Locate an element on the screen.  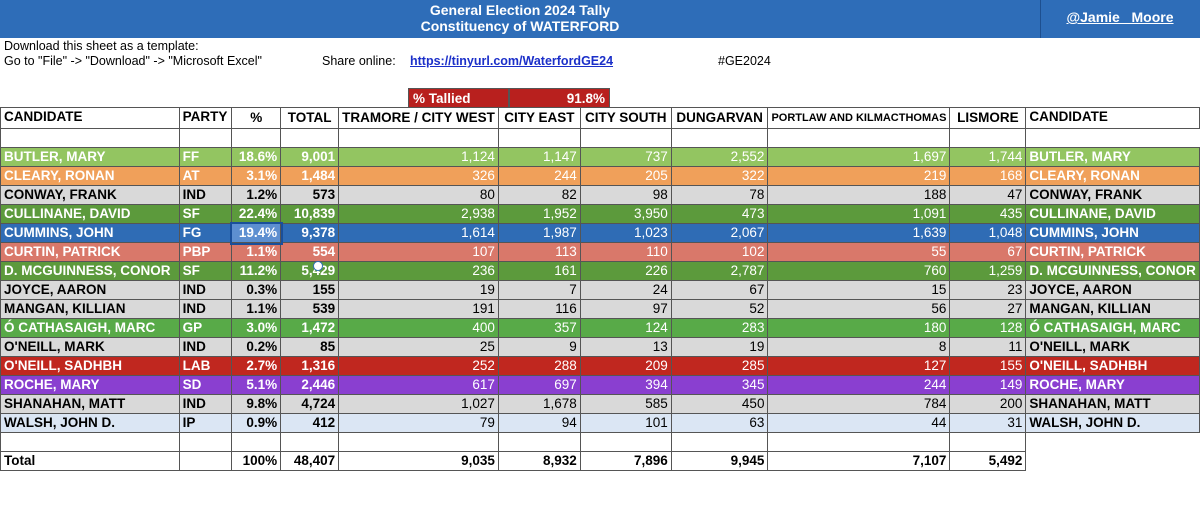
area-city-east: 697 is located at coordinates (539, 385).